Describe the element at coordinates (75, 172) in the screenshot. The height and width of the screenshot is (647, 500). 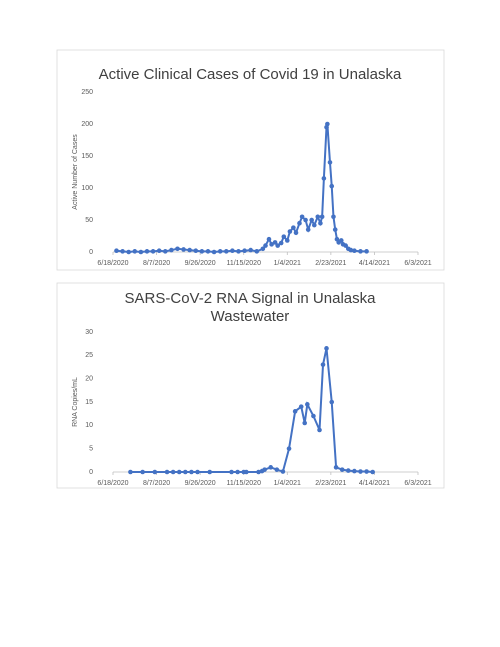
I see `y-axis-label: Active Number of Cases` at that location.